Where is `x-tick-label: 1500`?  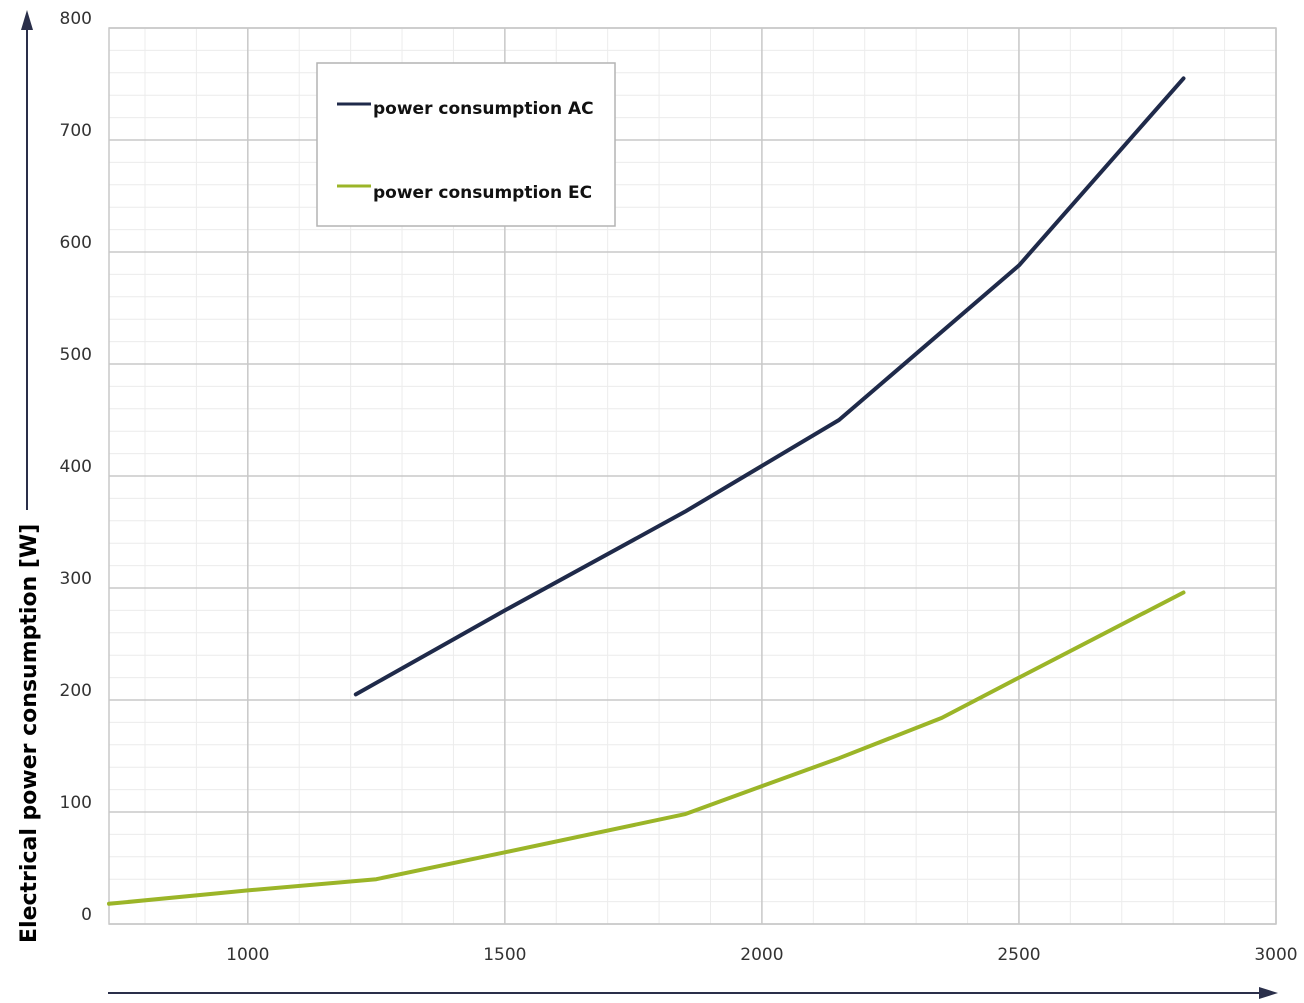 x-tick-label: 1500 is located at coordinates (504, 955).